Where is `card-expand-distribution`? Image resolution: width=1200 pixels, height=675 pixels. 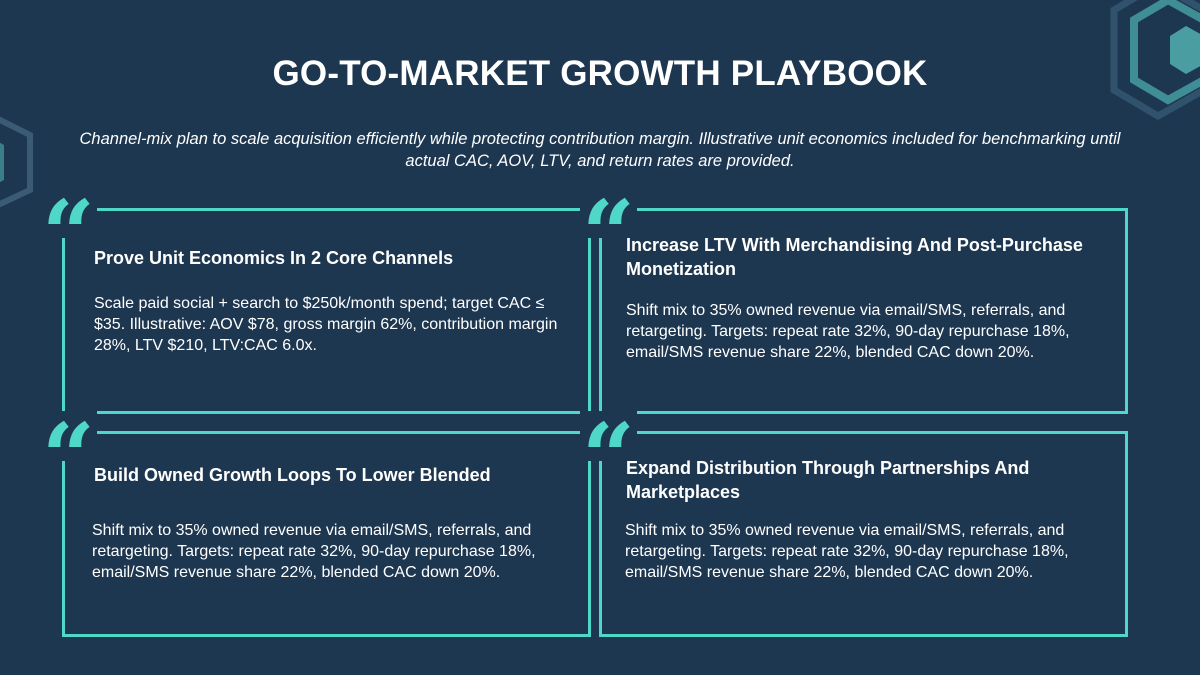
card-expand-distribution is located at coordinates (863, 534).